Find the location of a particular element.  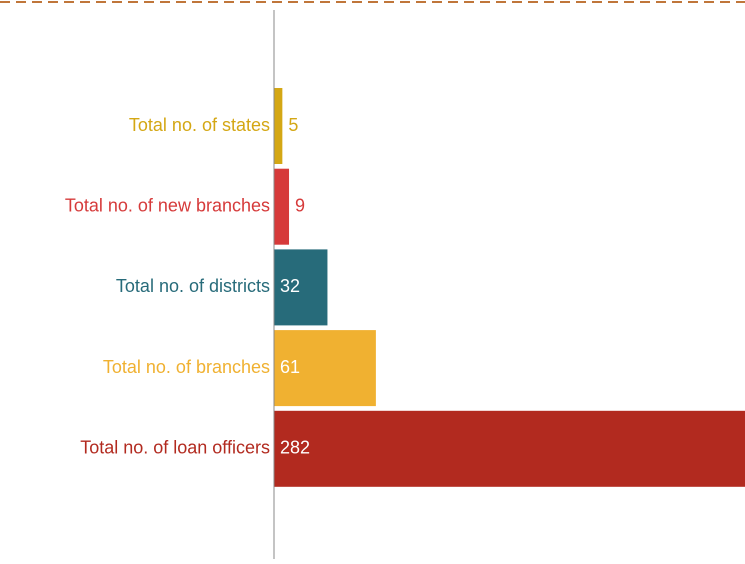

value-label: 282 is located at coordinates (295, 448).